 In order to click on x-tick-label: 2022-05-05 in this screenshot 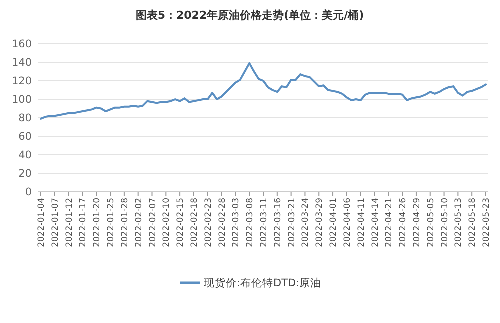, I will do `click(431, 223)`.